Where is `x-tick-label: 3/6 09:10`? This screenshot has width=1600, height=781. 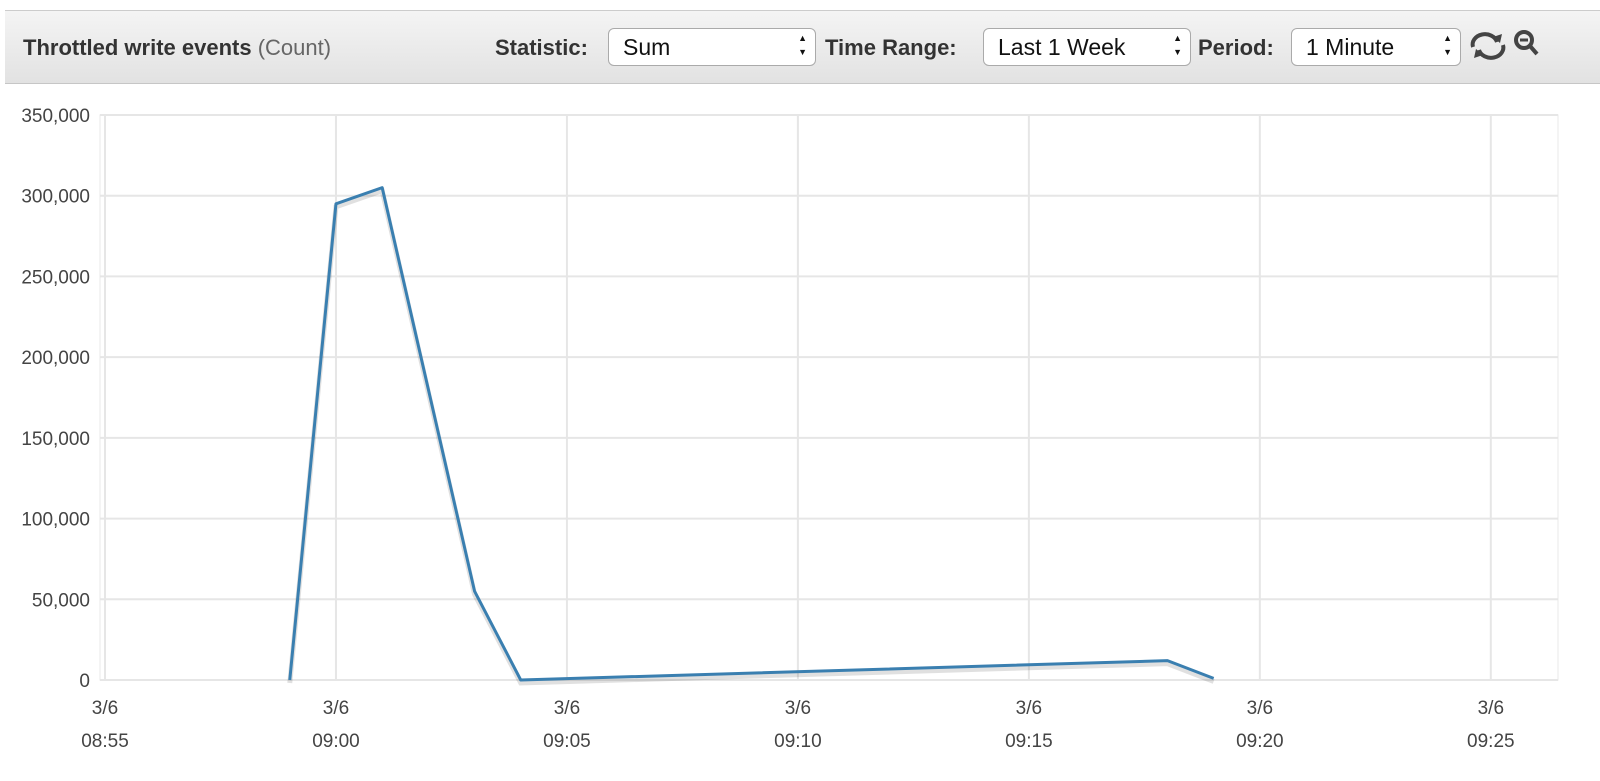 x-tick-label: 3/6 09:10 is located at coordinates (798, 725).